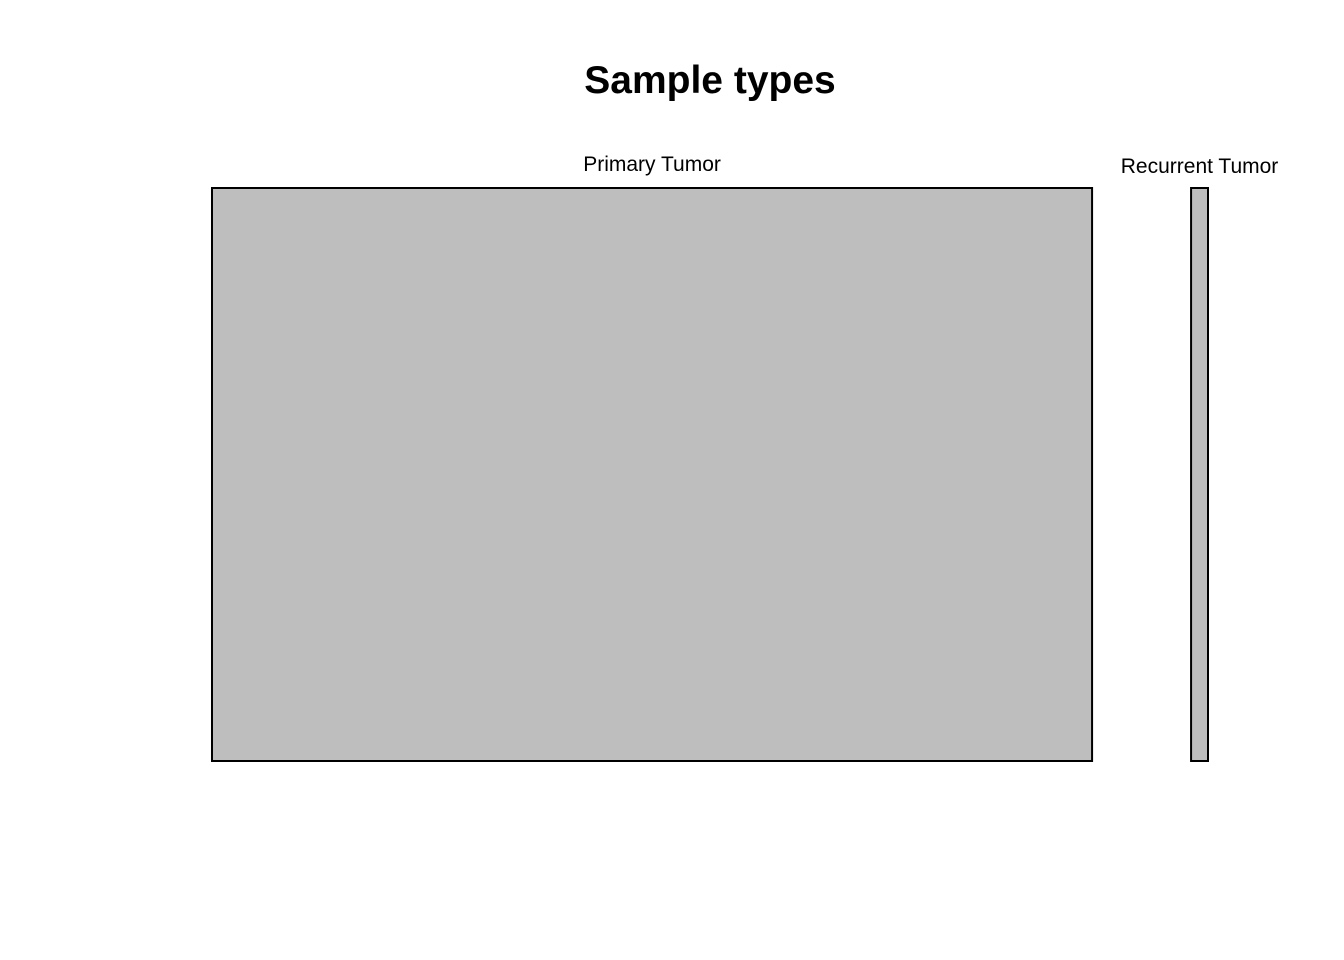 This screenshot has width=1344, height=960. What do you see at coordinates (709, 80) in the screenshot?
I see `chart-title: Sample types` at bounding box center [709, 80].